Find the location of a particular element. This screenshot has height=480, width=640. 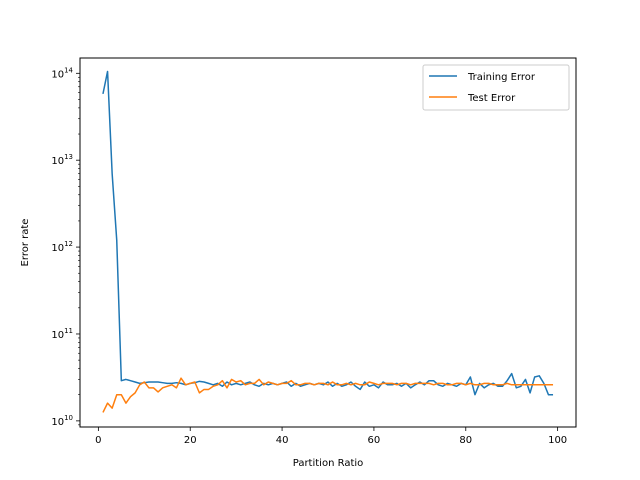

x-tick-label: 0 is located at coordinates (98, 440).